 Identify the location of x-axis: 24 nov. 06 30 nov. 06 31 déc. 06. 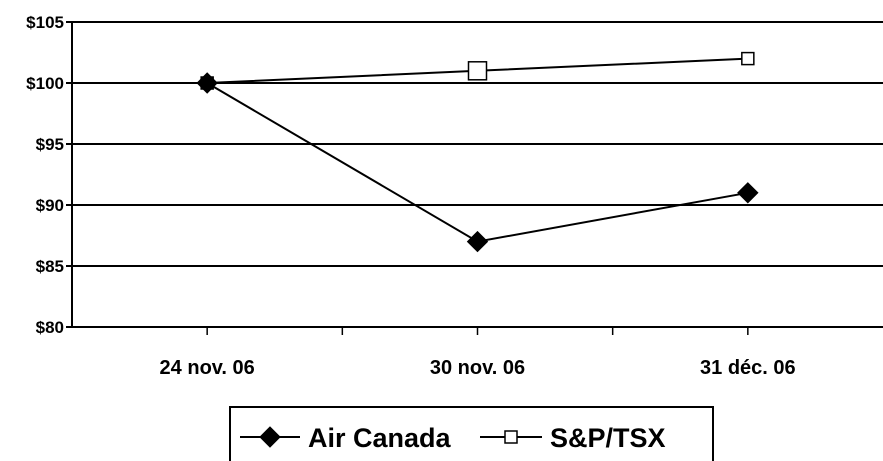
(477, 352).